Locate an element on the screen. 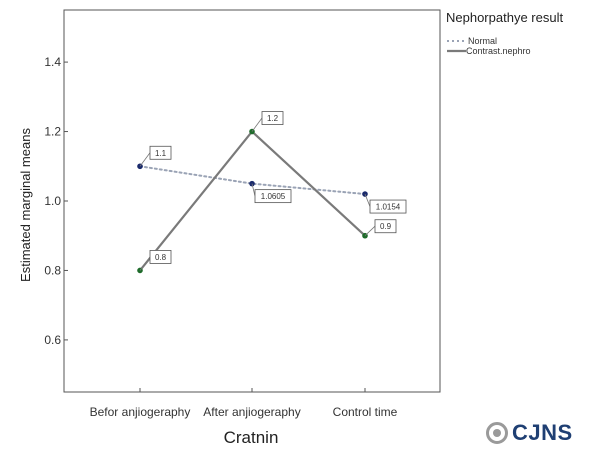 This screenshot has height=453, width=594. data-label: 0.9 is located at coordinates (386, 226).